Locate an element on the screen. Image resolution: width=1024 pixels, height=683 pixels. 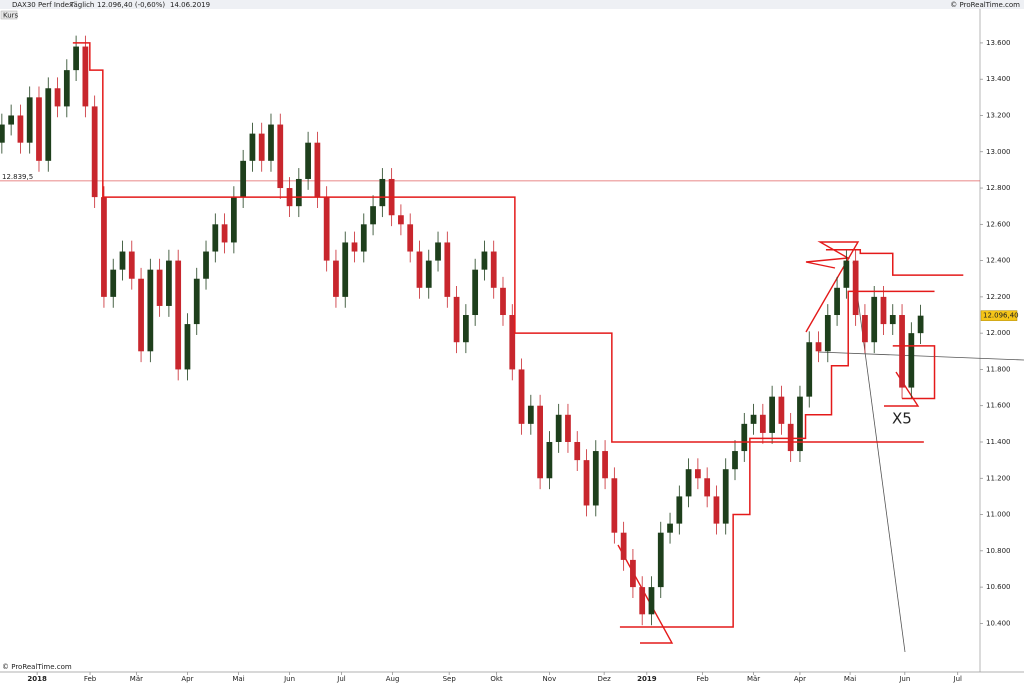
y-tick-label: 11.400 is located at coordinates (998, 442).